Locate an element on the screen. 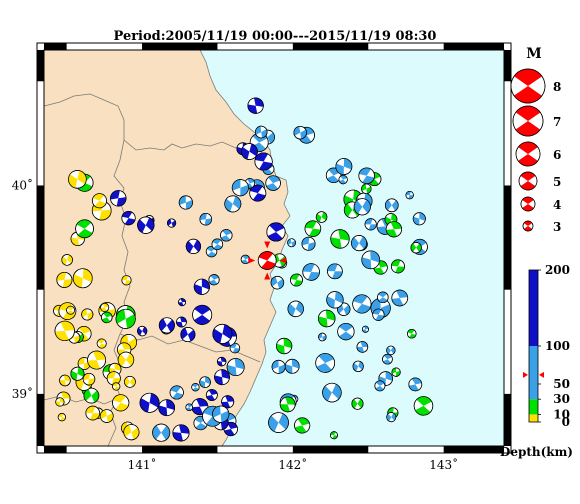 This screenshot has width=580, height=504. magnitude-legend-label: 7 is located at coordinates (557, 122).